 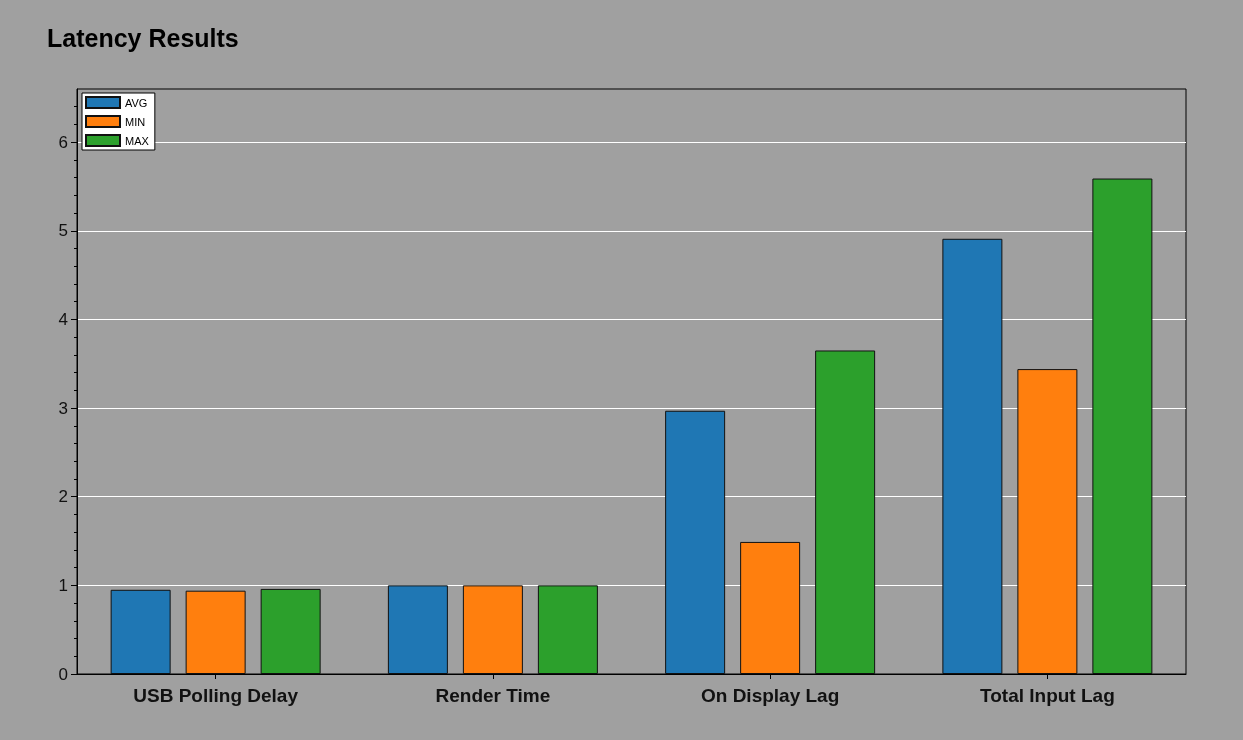 I want to click on y-tick-label: 6, so click(x=63, y=142).